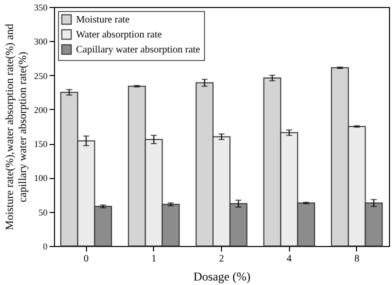 The image size is (392, 285). Describe the element at coordinates (41, 41) in the screenshot. I see `y-tick-label: 300` at that location.